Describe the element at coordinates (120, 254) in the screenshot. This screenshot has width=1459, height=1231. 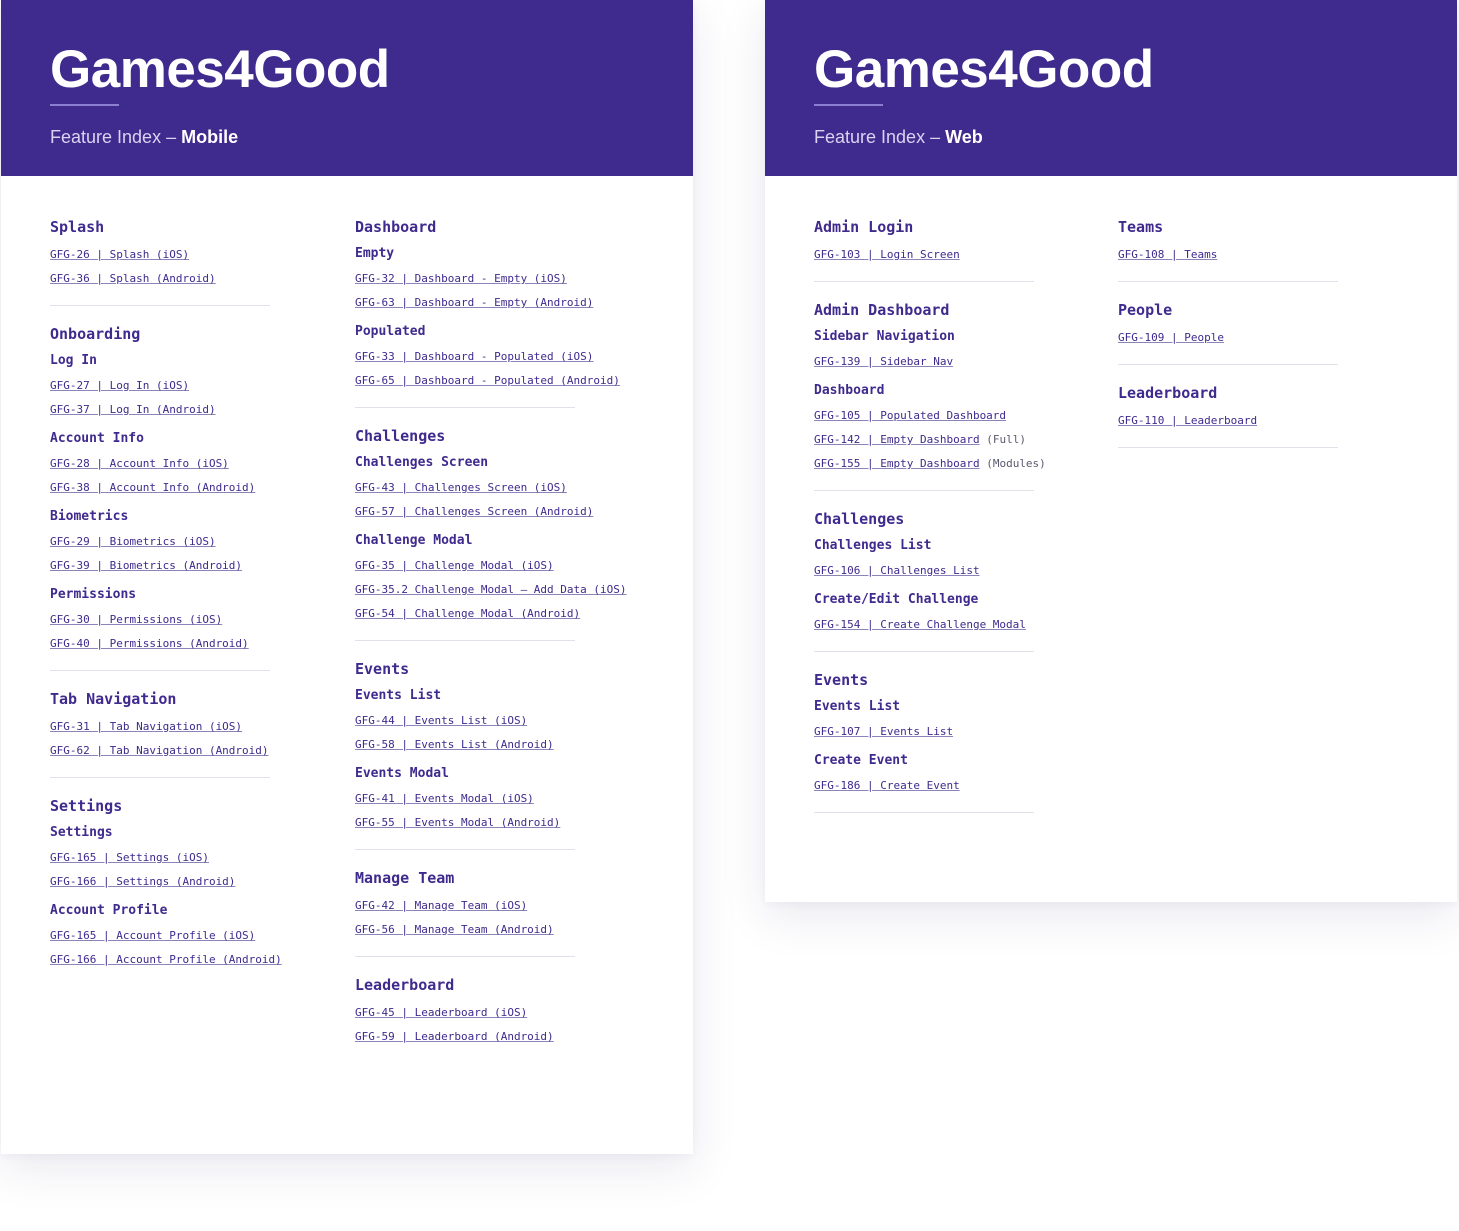
I see `ticket-link: GFG-26 | Splash (iOS)` at that location.